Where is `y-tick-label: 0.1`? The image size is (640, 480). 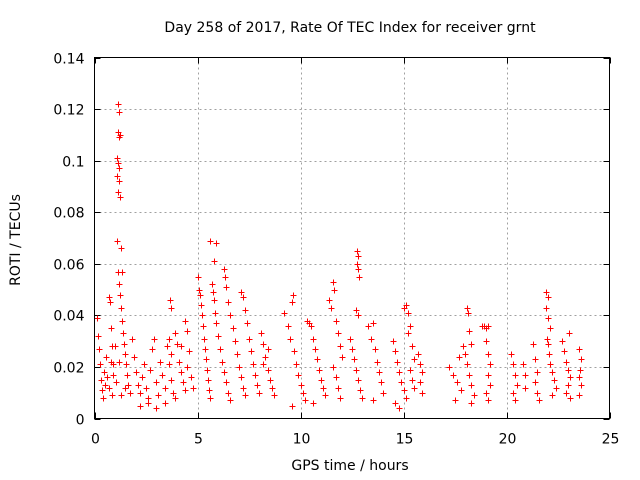
y-tick-label: 0.1 is located at coordinates (73, 163).